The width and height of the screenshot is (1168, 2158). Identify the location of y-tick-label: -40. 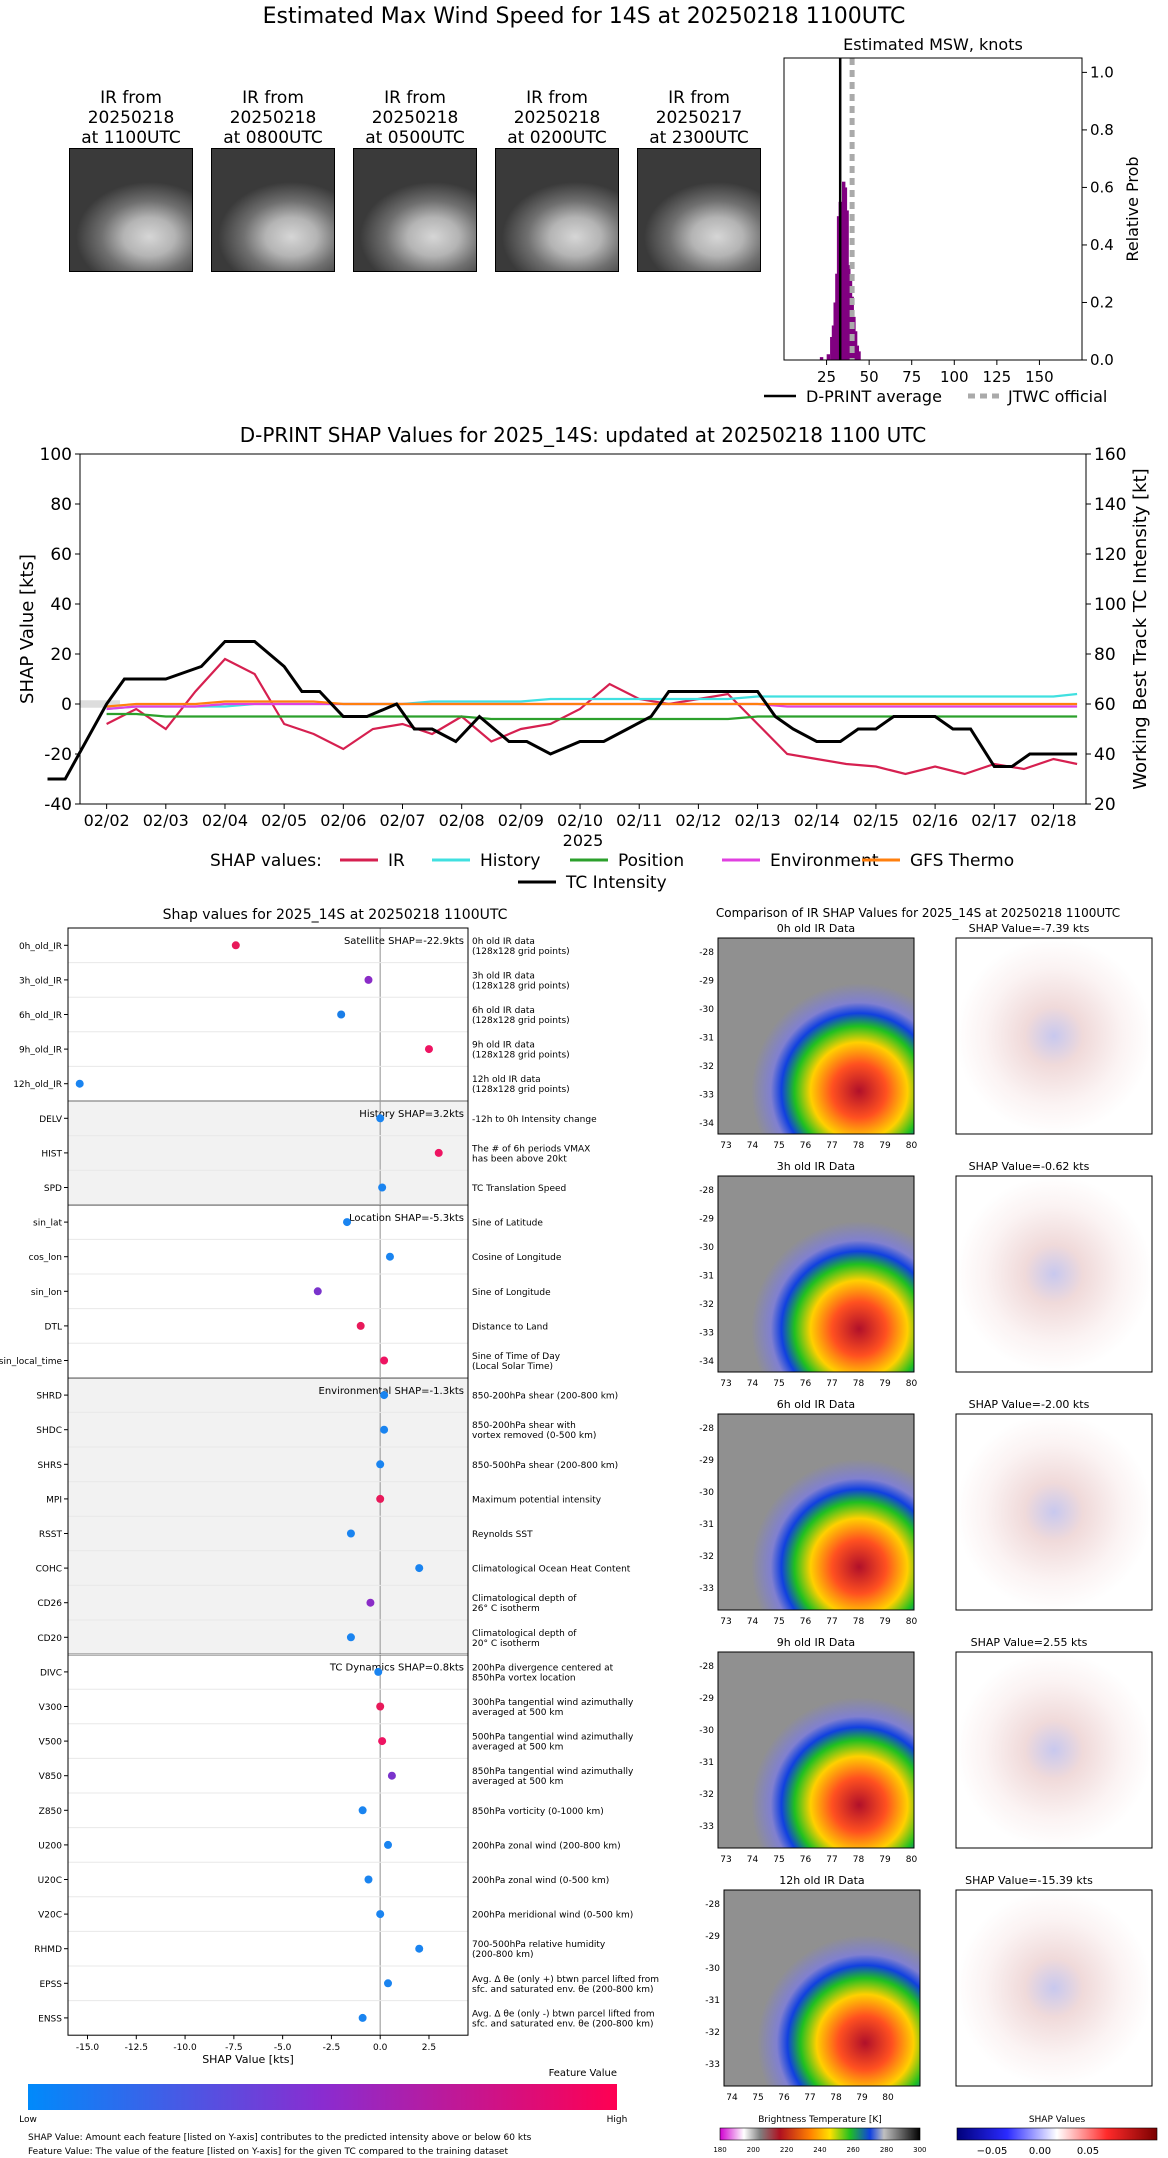
(58, 805).